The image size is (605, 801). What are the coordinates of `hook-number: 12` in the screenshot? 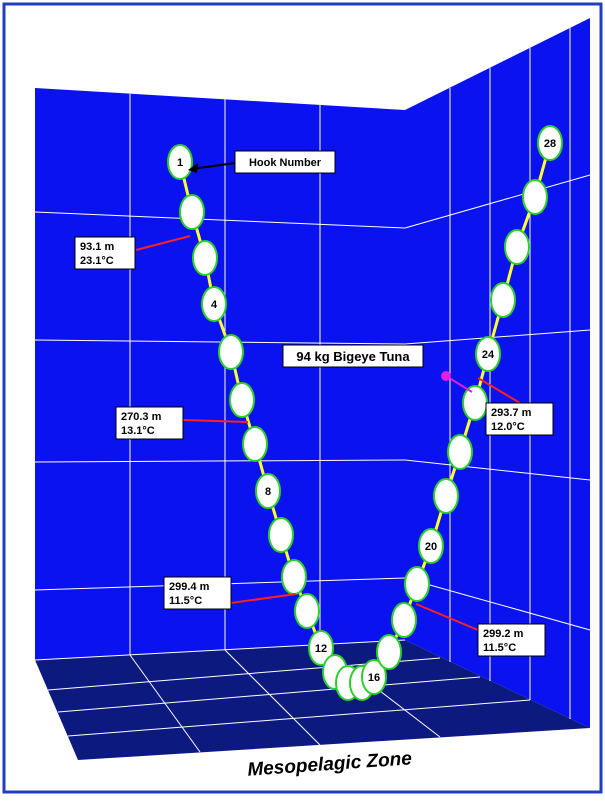 It's located at (321, 649).